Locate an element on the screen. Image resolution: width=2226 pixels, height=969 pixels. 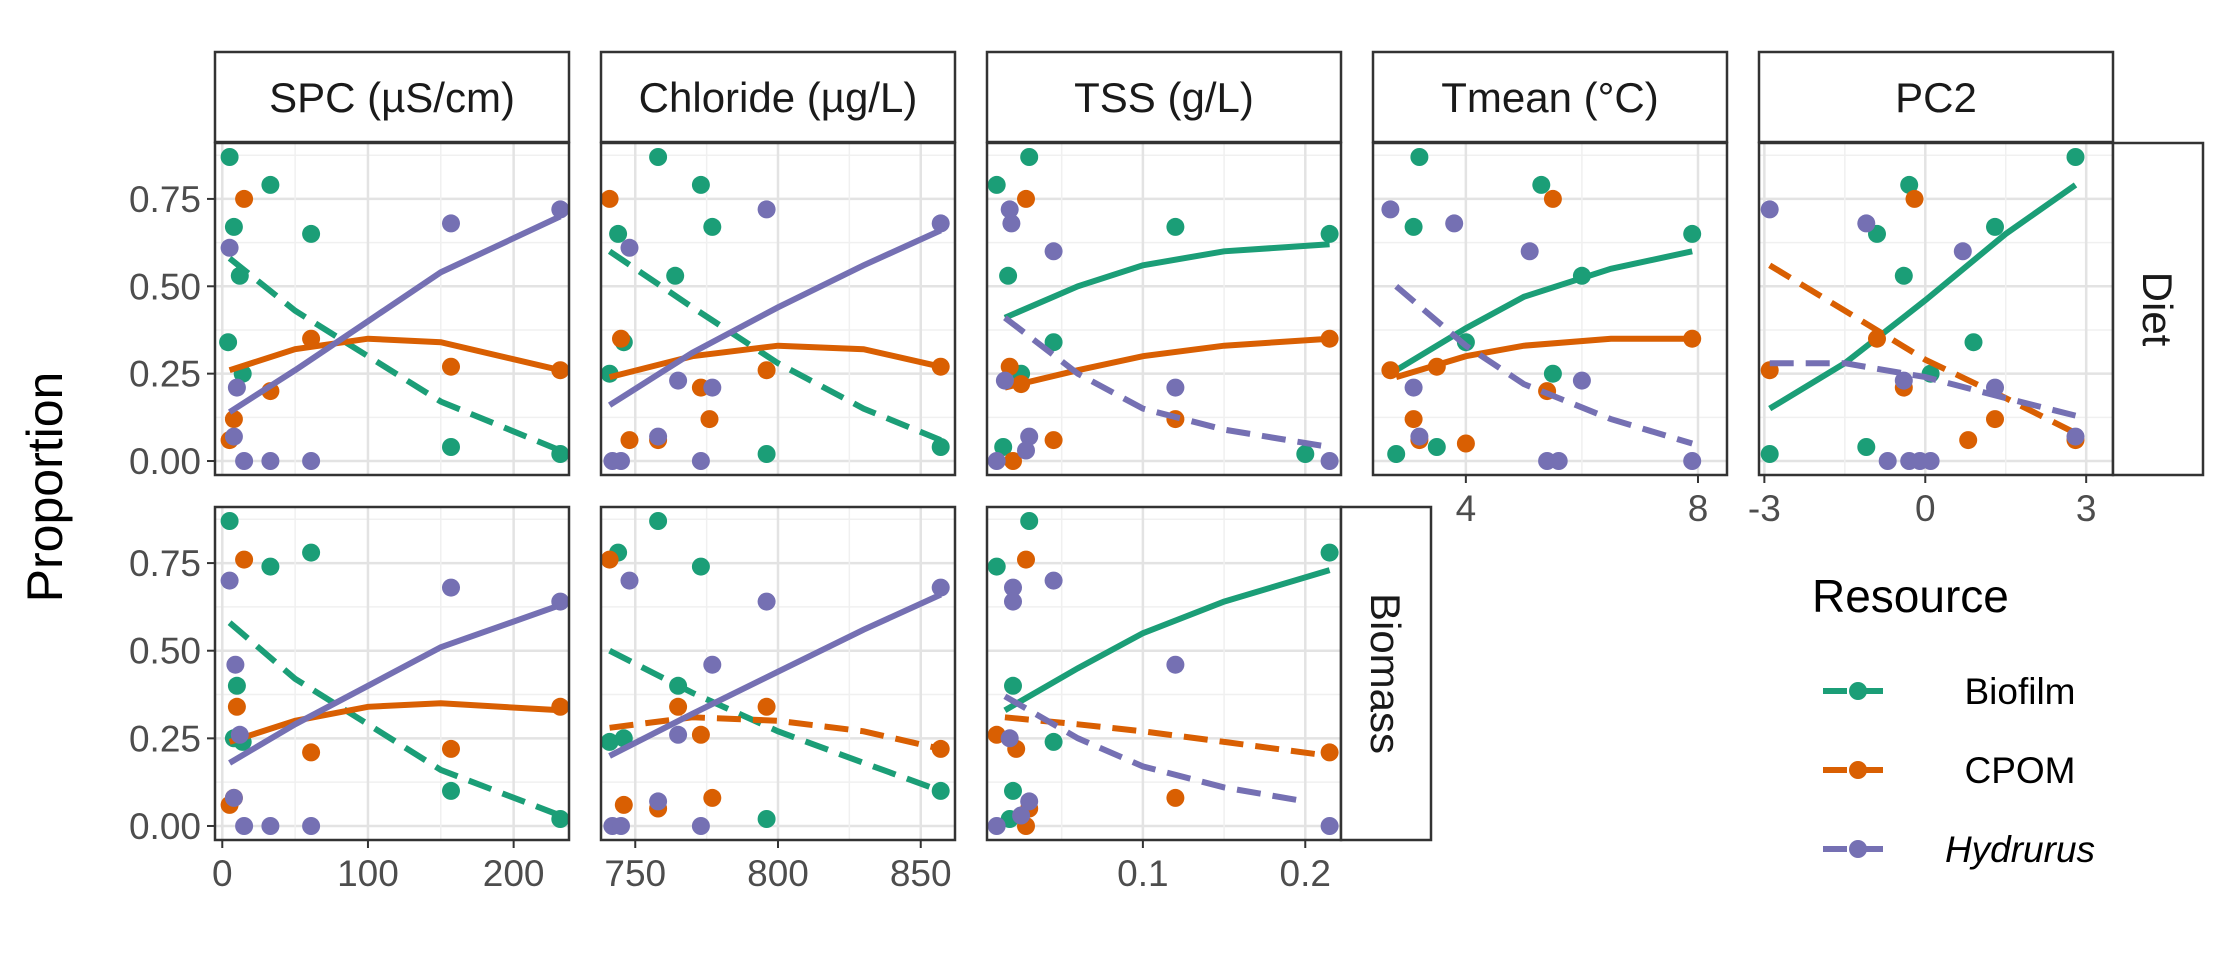
row-strip-box is located at coordinates (1386, 673).